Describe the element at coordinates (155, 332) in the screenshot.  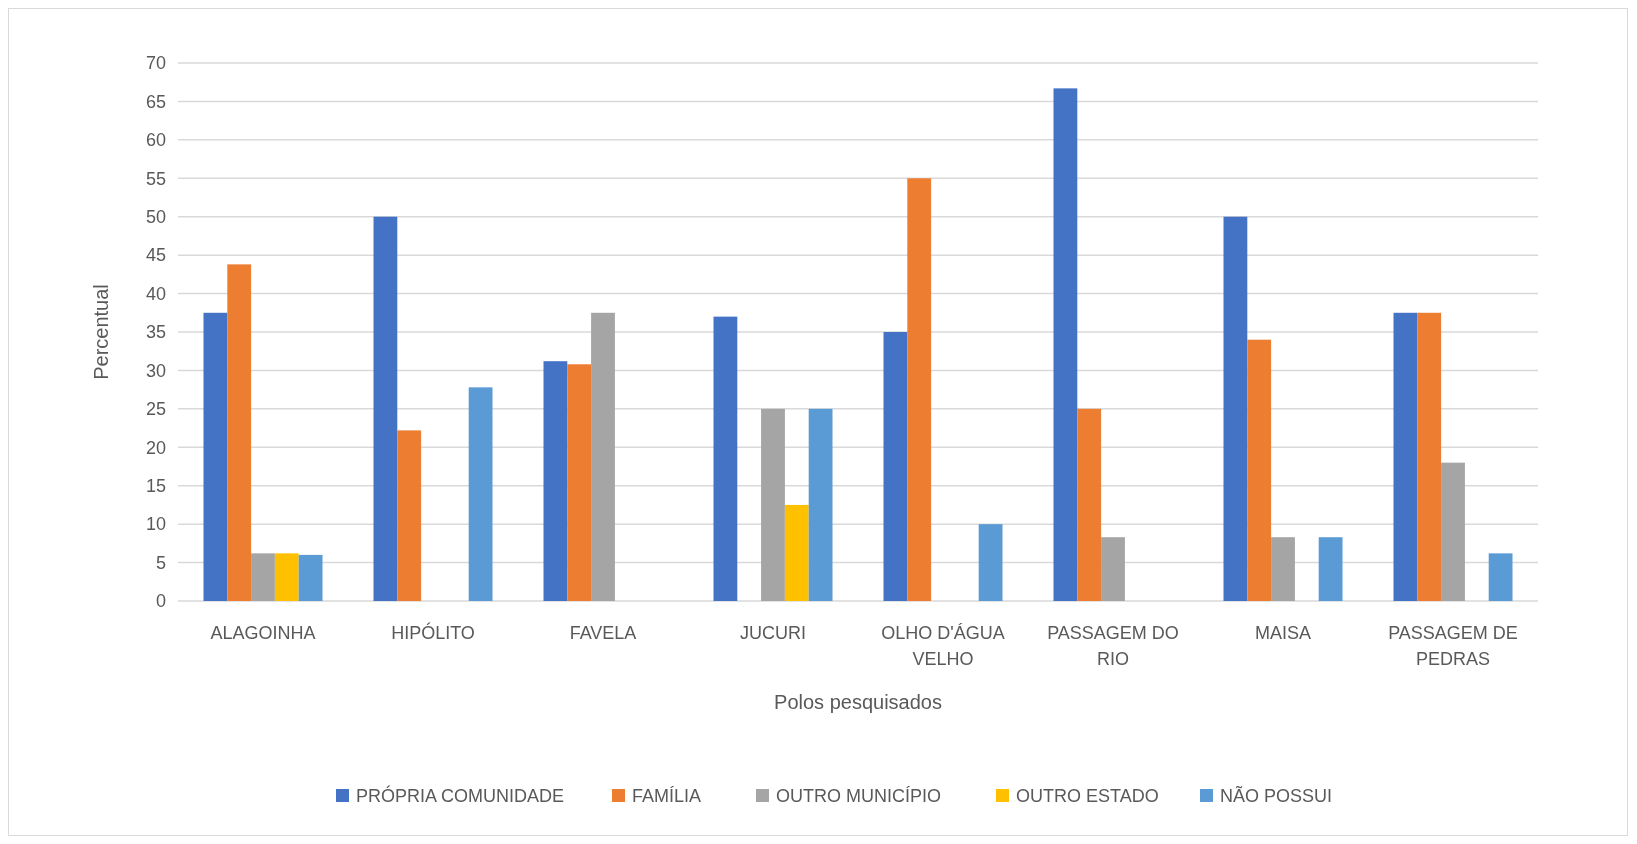
I see `y-tick-label: 35` at that location.